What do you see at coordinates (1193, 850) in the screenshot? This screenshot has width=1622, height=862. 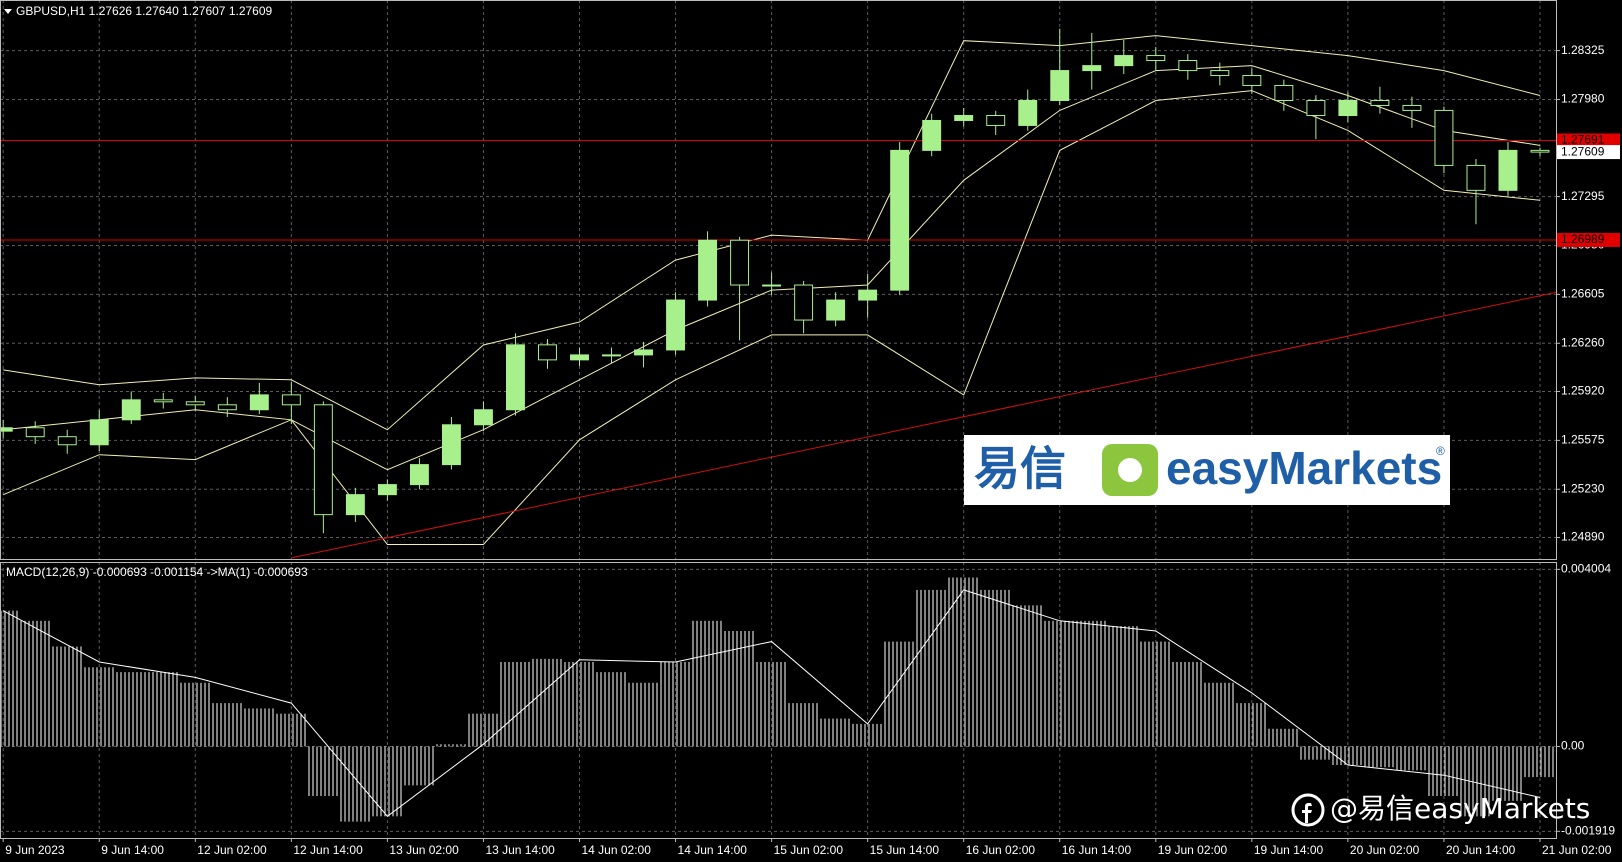 I see `x-tick-label: 19 Jun 02:00` at bounding box center [1193, 850].